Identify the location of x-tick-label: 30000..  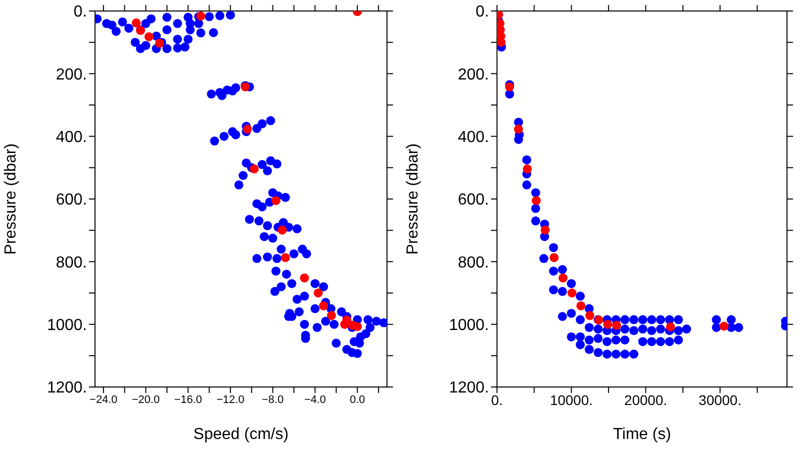
(720, 400).